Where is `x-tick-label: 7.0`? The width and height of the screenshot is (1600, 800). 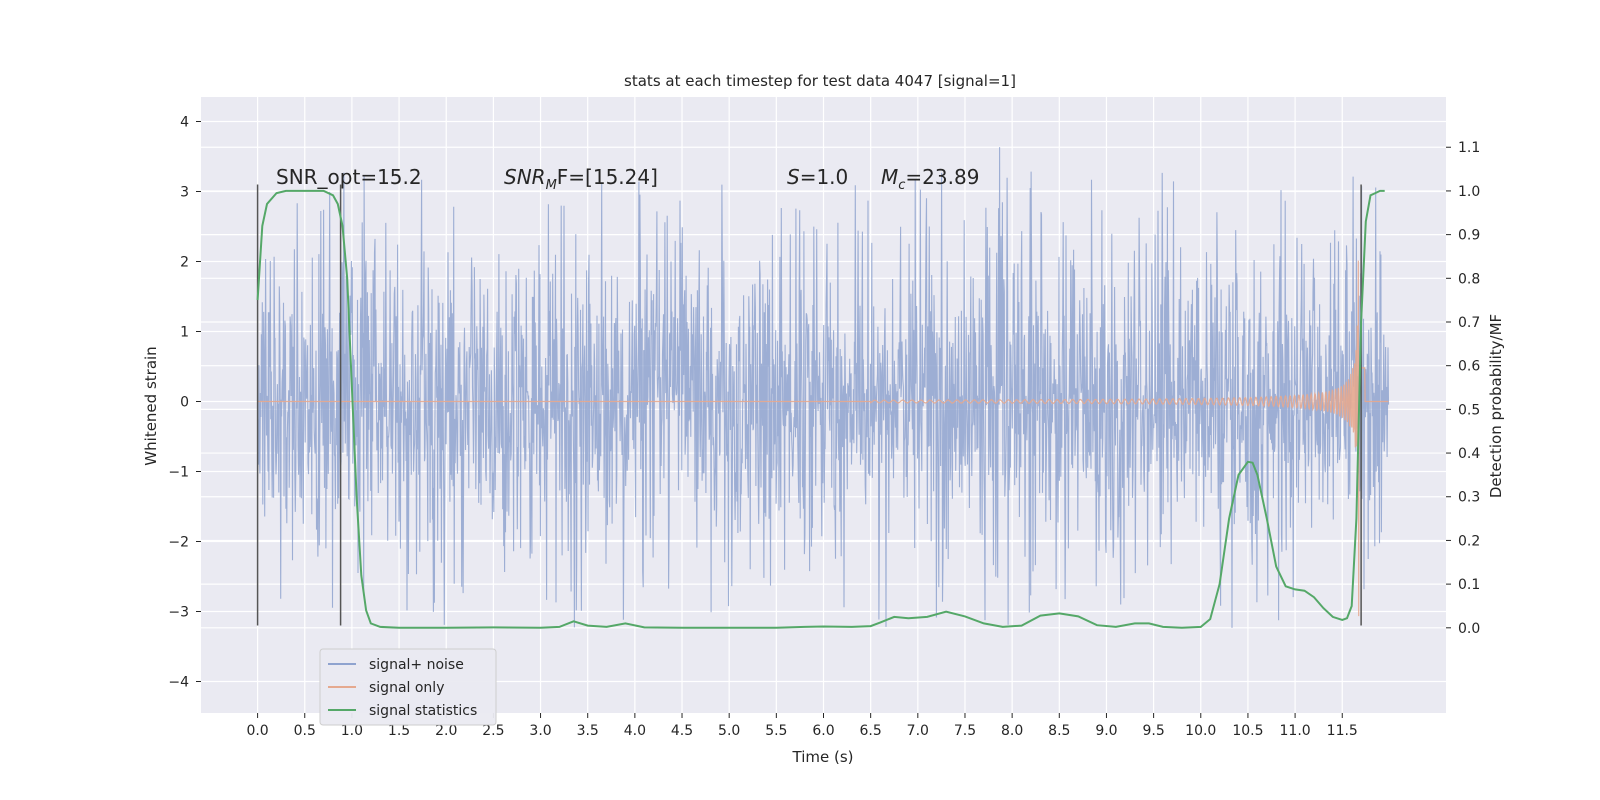 x-tick-label: 7.0 is located at coordinates (918, 731).